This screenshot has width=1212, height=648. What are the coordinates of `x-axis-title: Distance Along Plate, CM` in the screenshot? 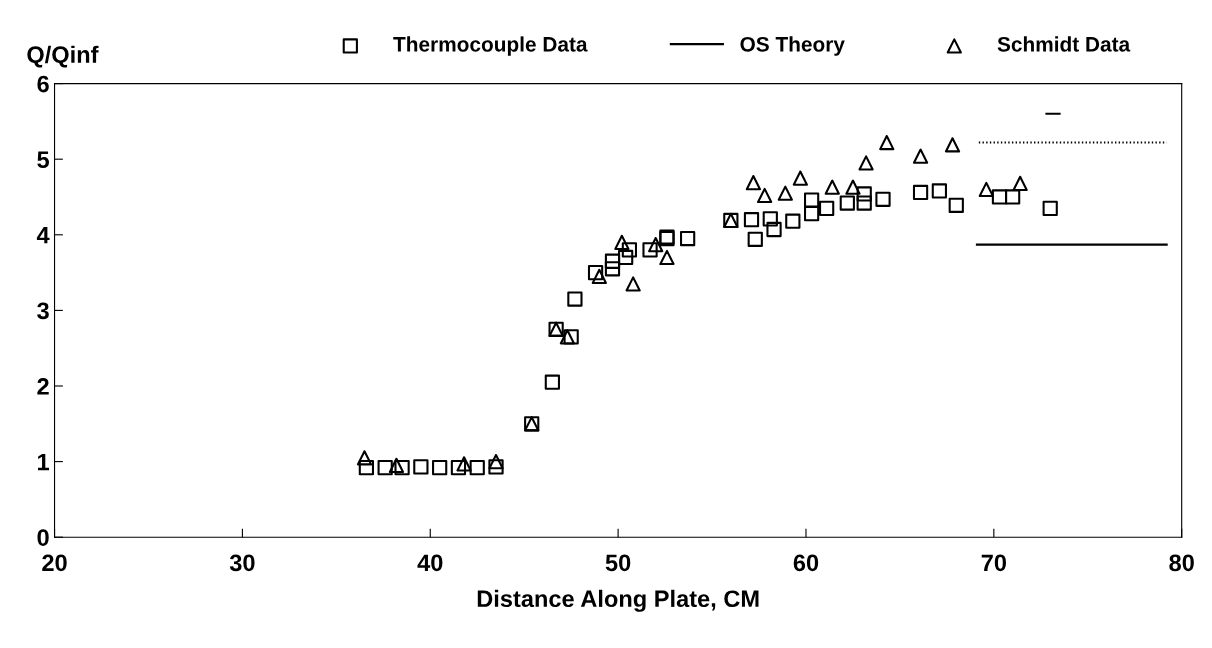 It's located at (618, 600).